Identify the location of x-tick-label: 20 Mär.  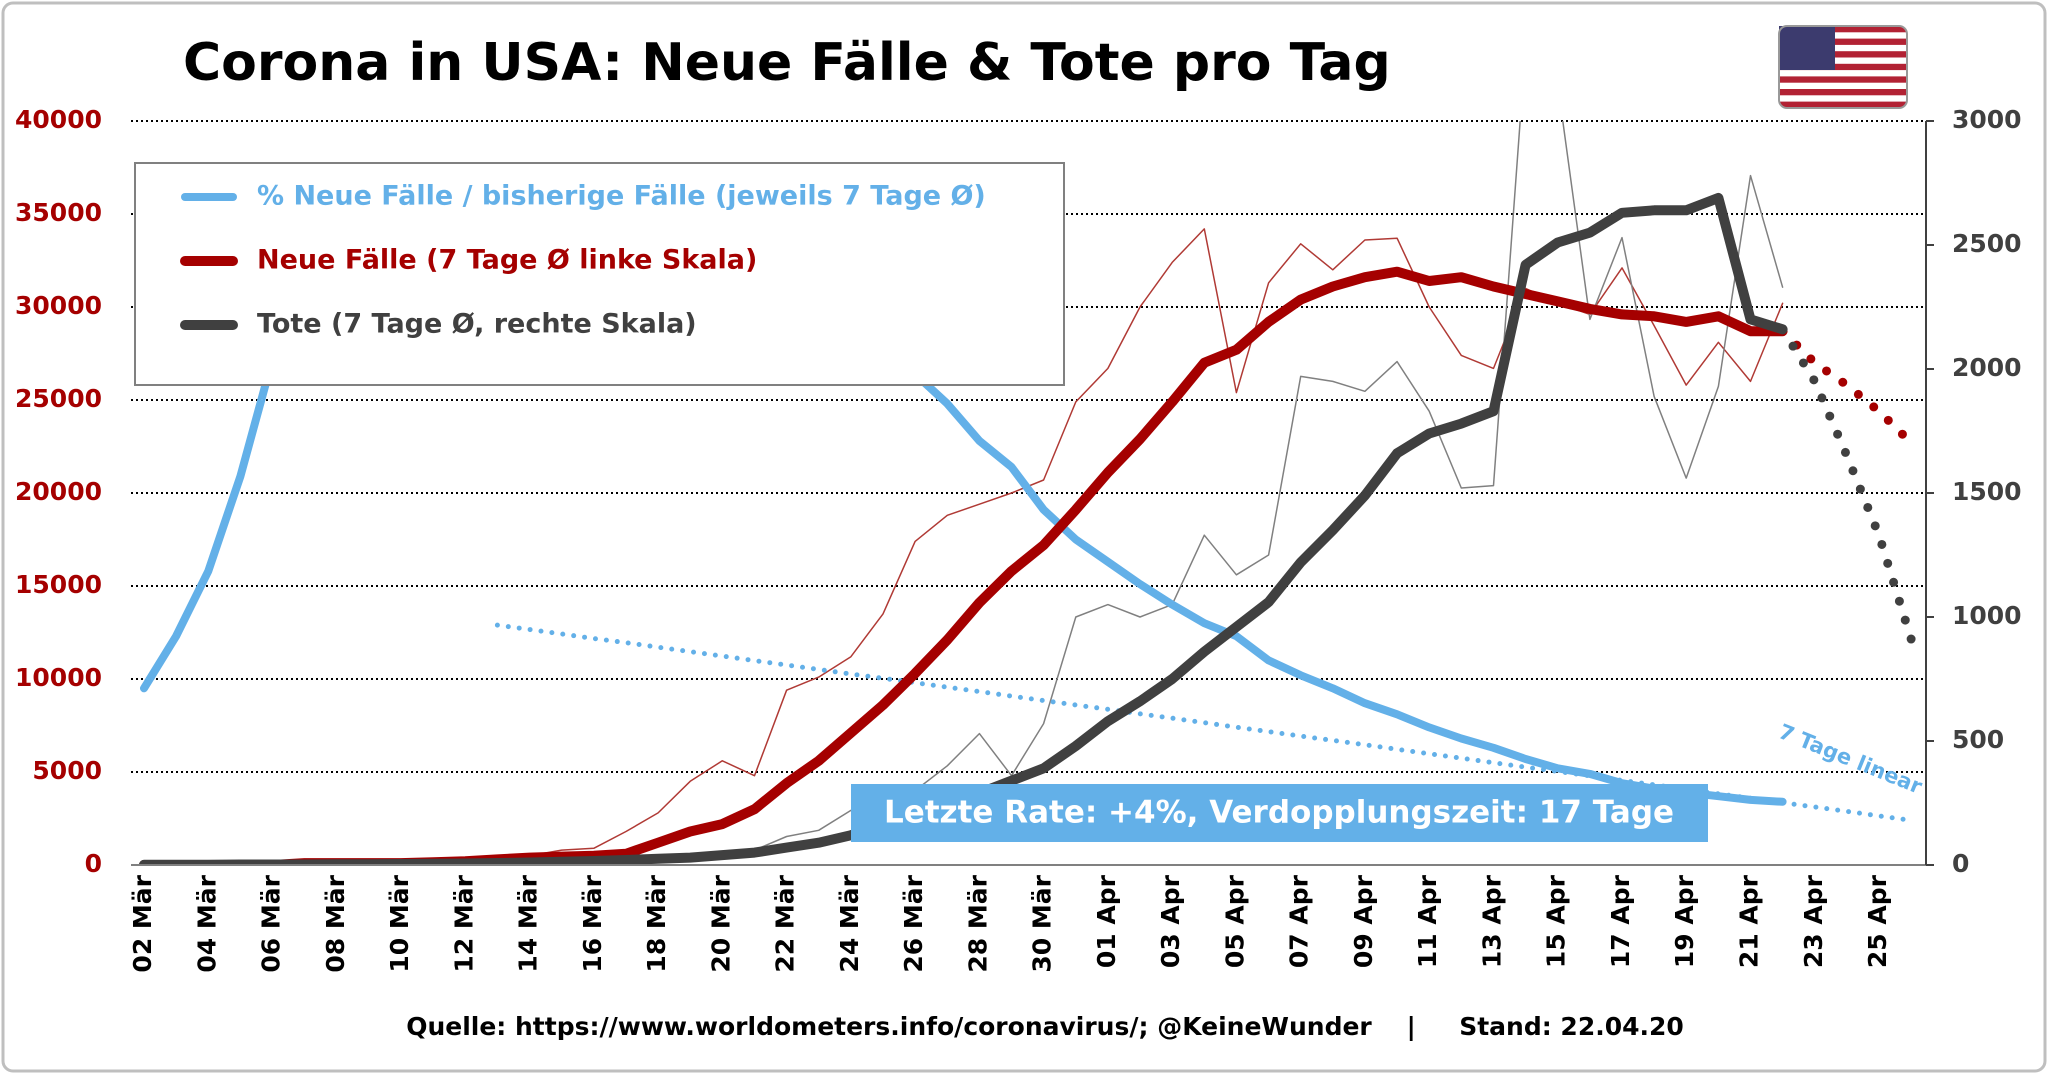
(720, 923).